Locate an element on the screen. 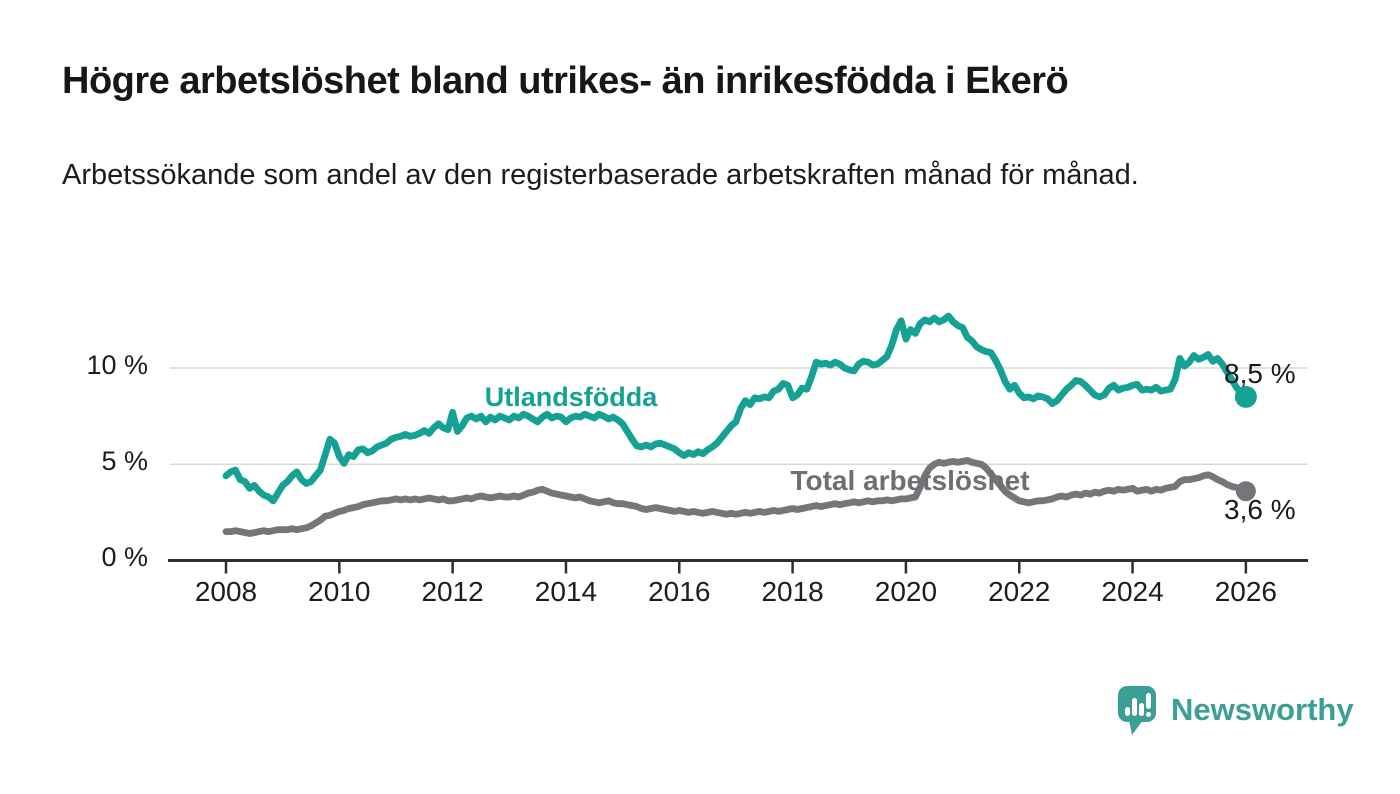 The height and width of the screenshot is (794, 1400). newsworthy-branding: Newsworthy is located at coordinates (1235, 710).